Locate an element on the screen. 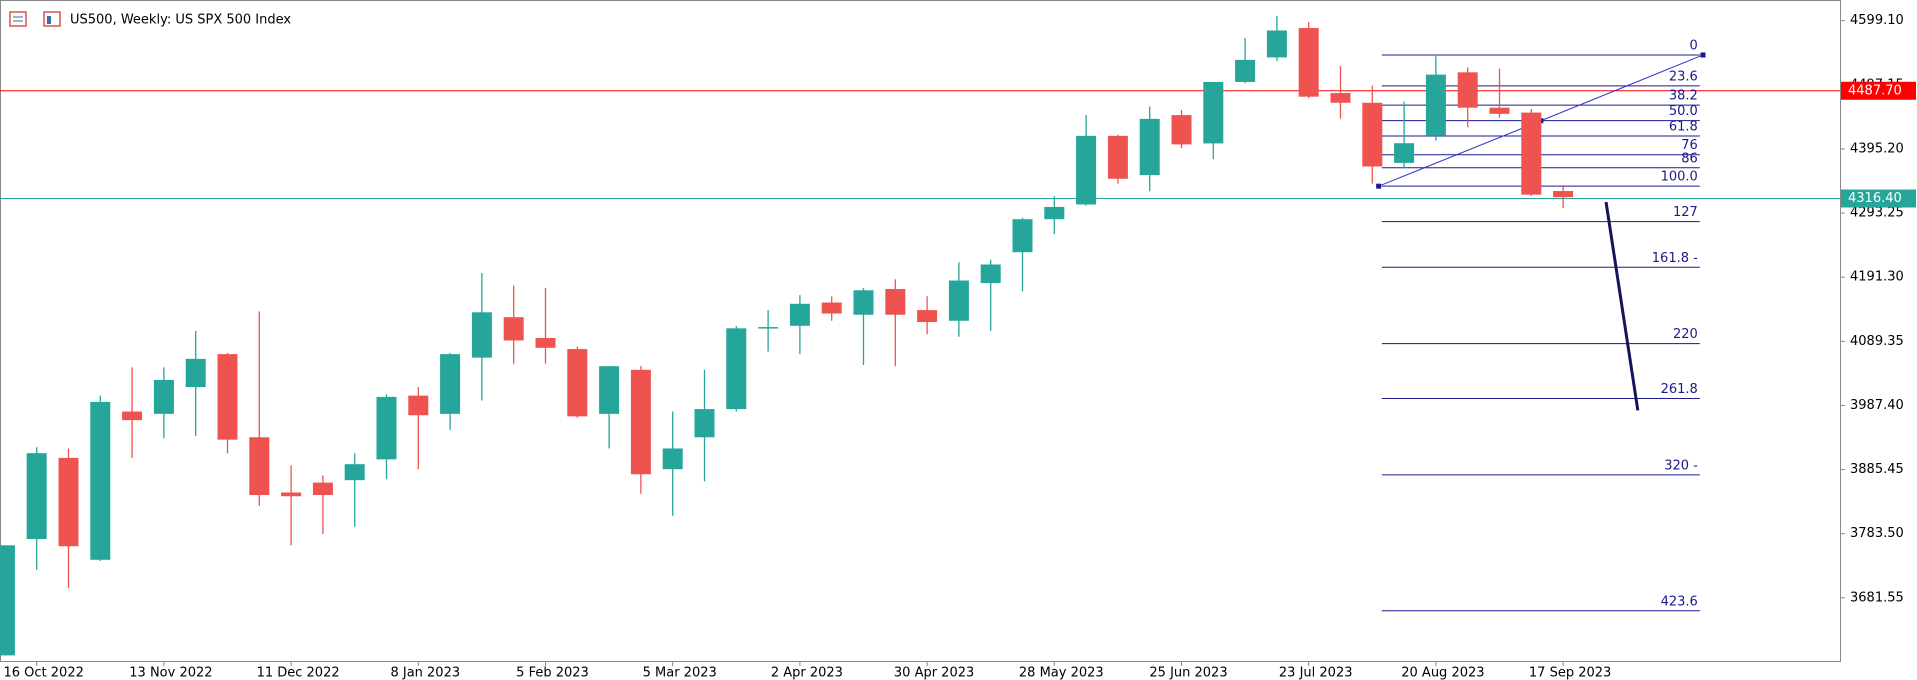  x-tick-label: 8 Jan 2023 is located at coordinates (425, 673).